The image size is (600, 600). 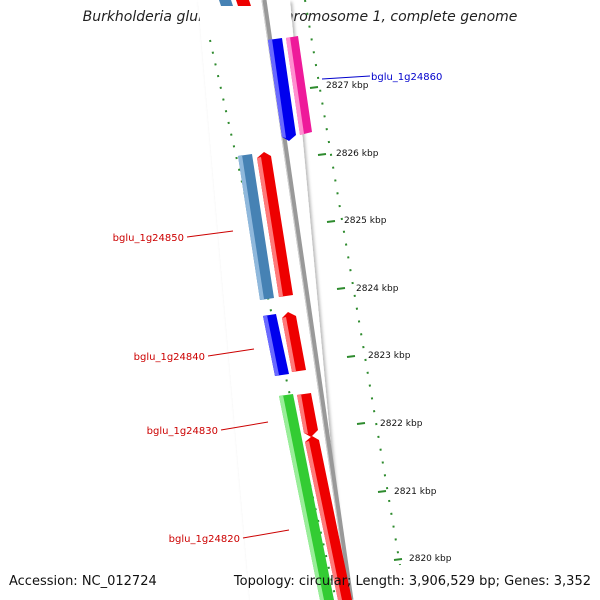 What do you see at coordinates (401, 424) in the screenshot?
I see `tick-label: 2822 kbp` at bounding box center [401, 424].